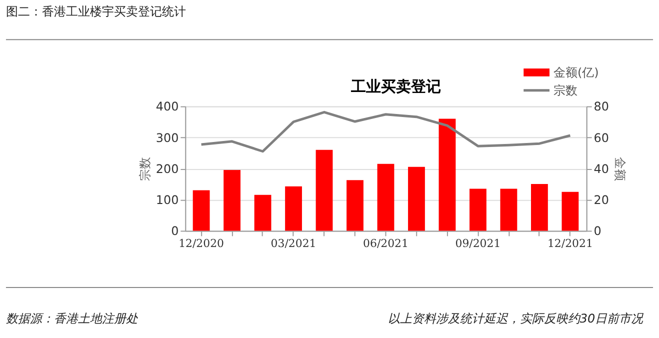 The width and height of the screenshot is (659, 338). What do you see at coordinates (145, 168) in the screenshot?
I see `y-axis-title: 宗数` at bounding box center [145, 168].